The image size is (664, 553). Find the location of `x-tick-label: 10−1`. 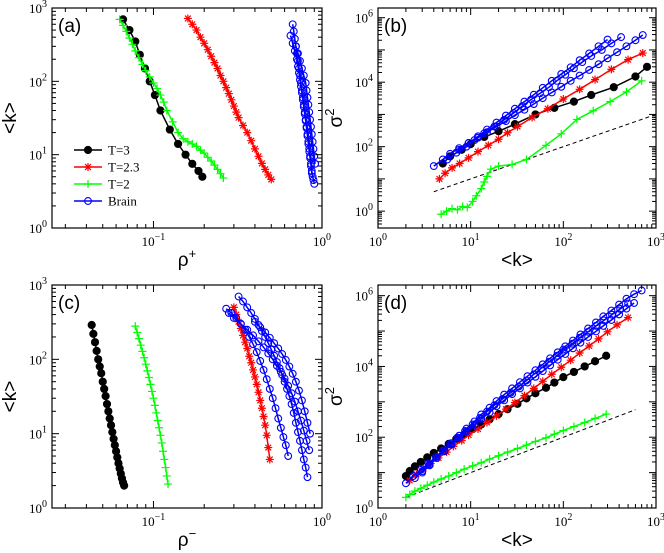

x-tick-label: 10−1 is located at coordinates (154, 520).